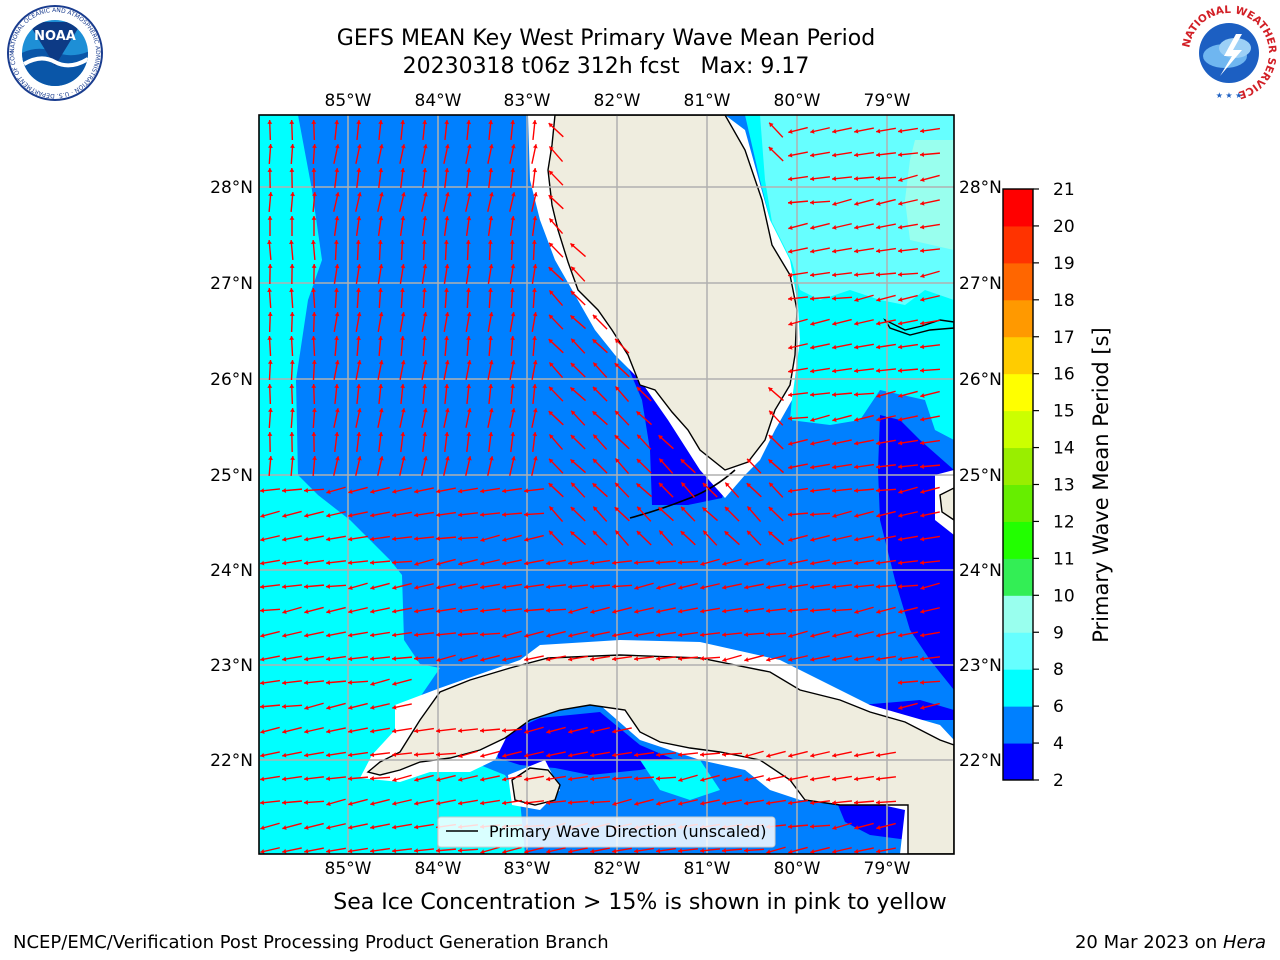 The image size is (1280, 960). Describe the element at coordinates (618, 101) in the screenshot. I see `lon-labels-top: 85°W 84°W 83°W 82°W 81°W 80°W 79°W` at that location.